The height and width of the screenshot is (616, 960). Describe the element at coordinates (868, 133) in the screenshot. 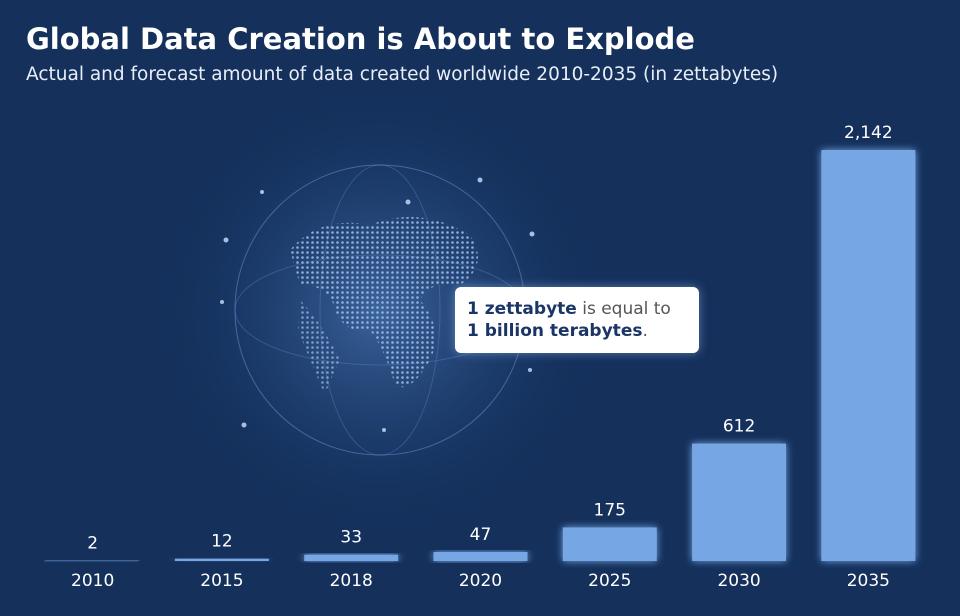

I see `value-label: 2,142` at that location.